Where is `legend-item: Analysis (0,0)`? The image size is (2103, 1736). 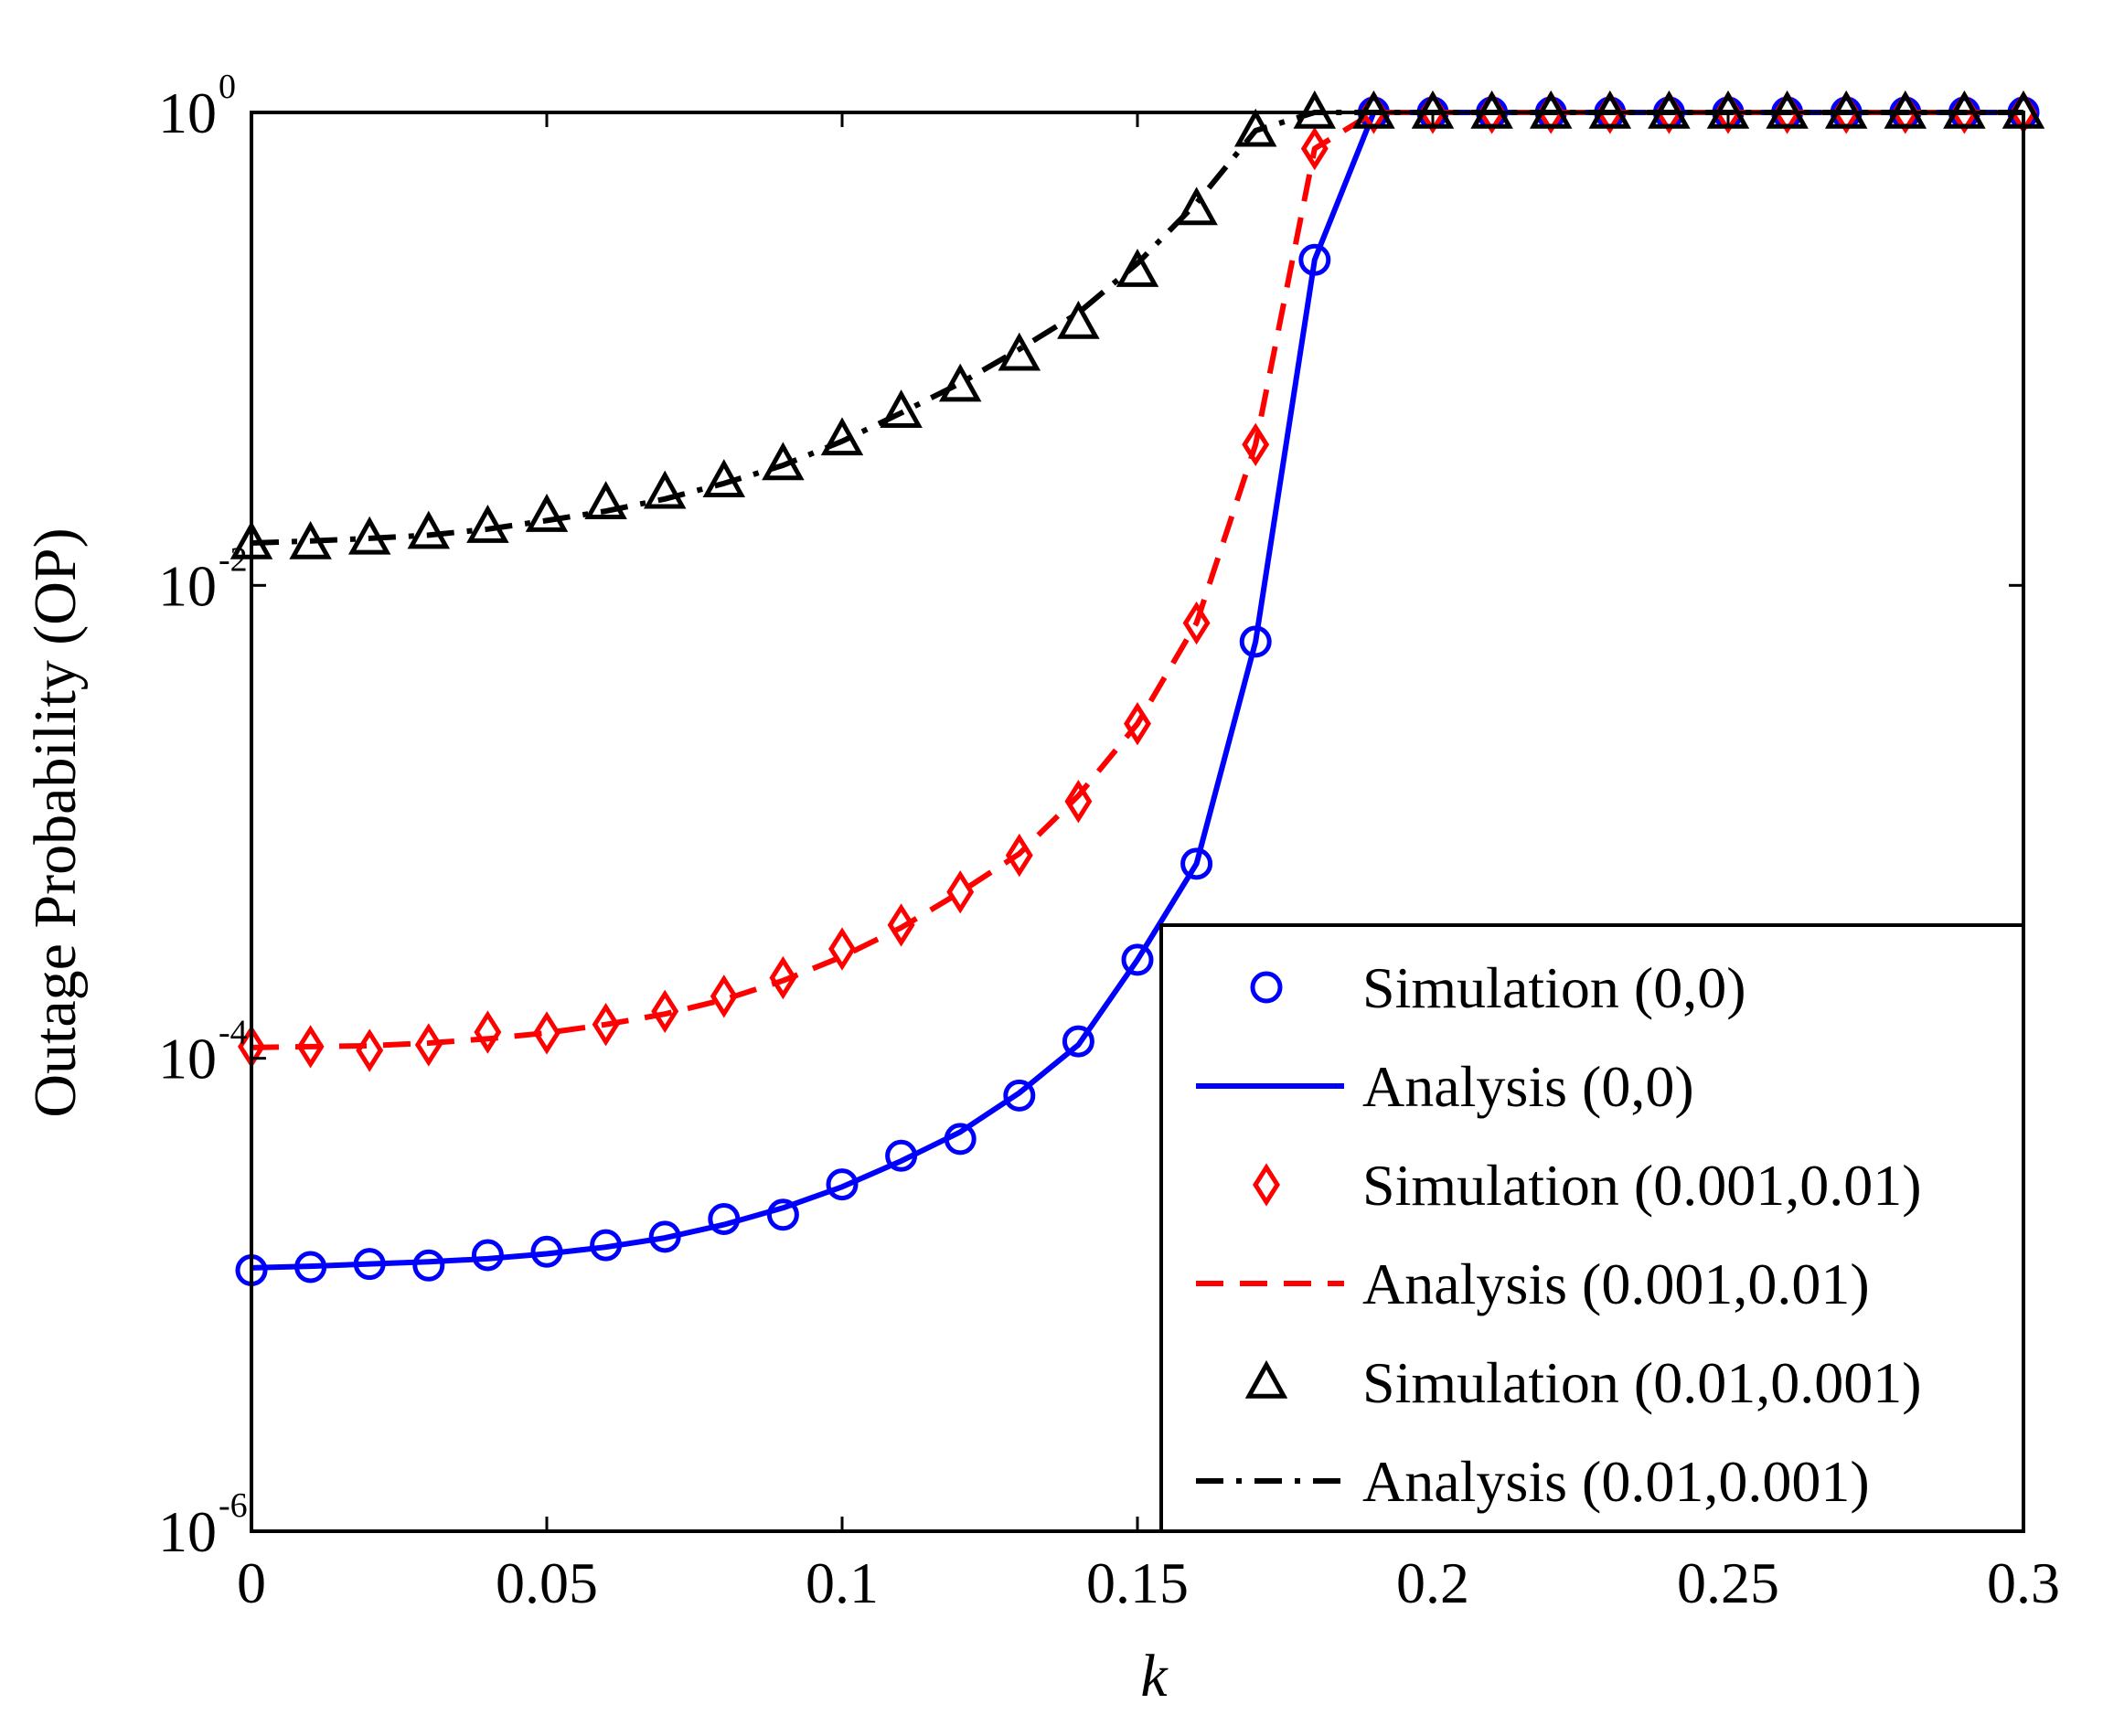 legend-item: Analysis (0,0) is located at coordinates (1445, 1086).